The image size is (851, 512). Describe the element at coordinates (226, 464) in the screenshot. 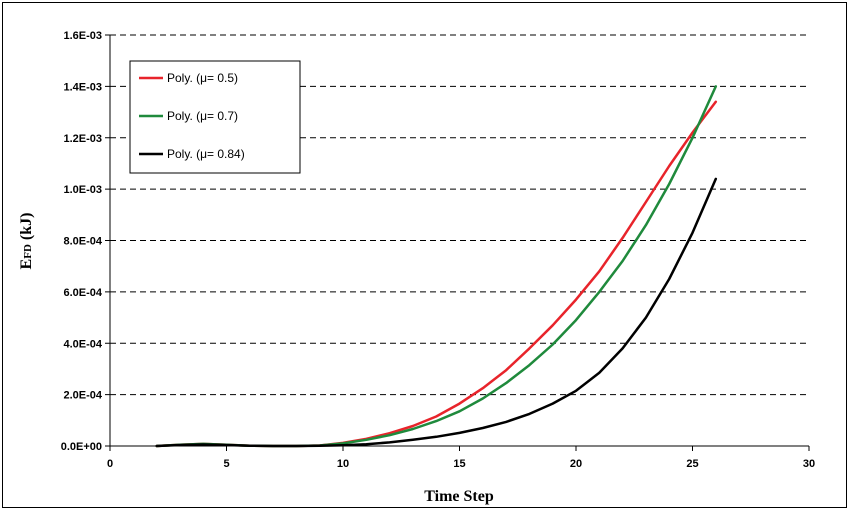

I see `x-tick-label-1: 5` at that location.